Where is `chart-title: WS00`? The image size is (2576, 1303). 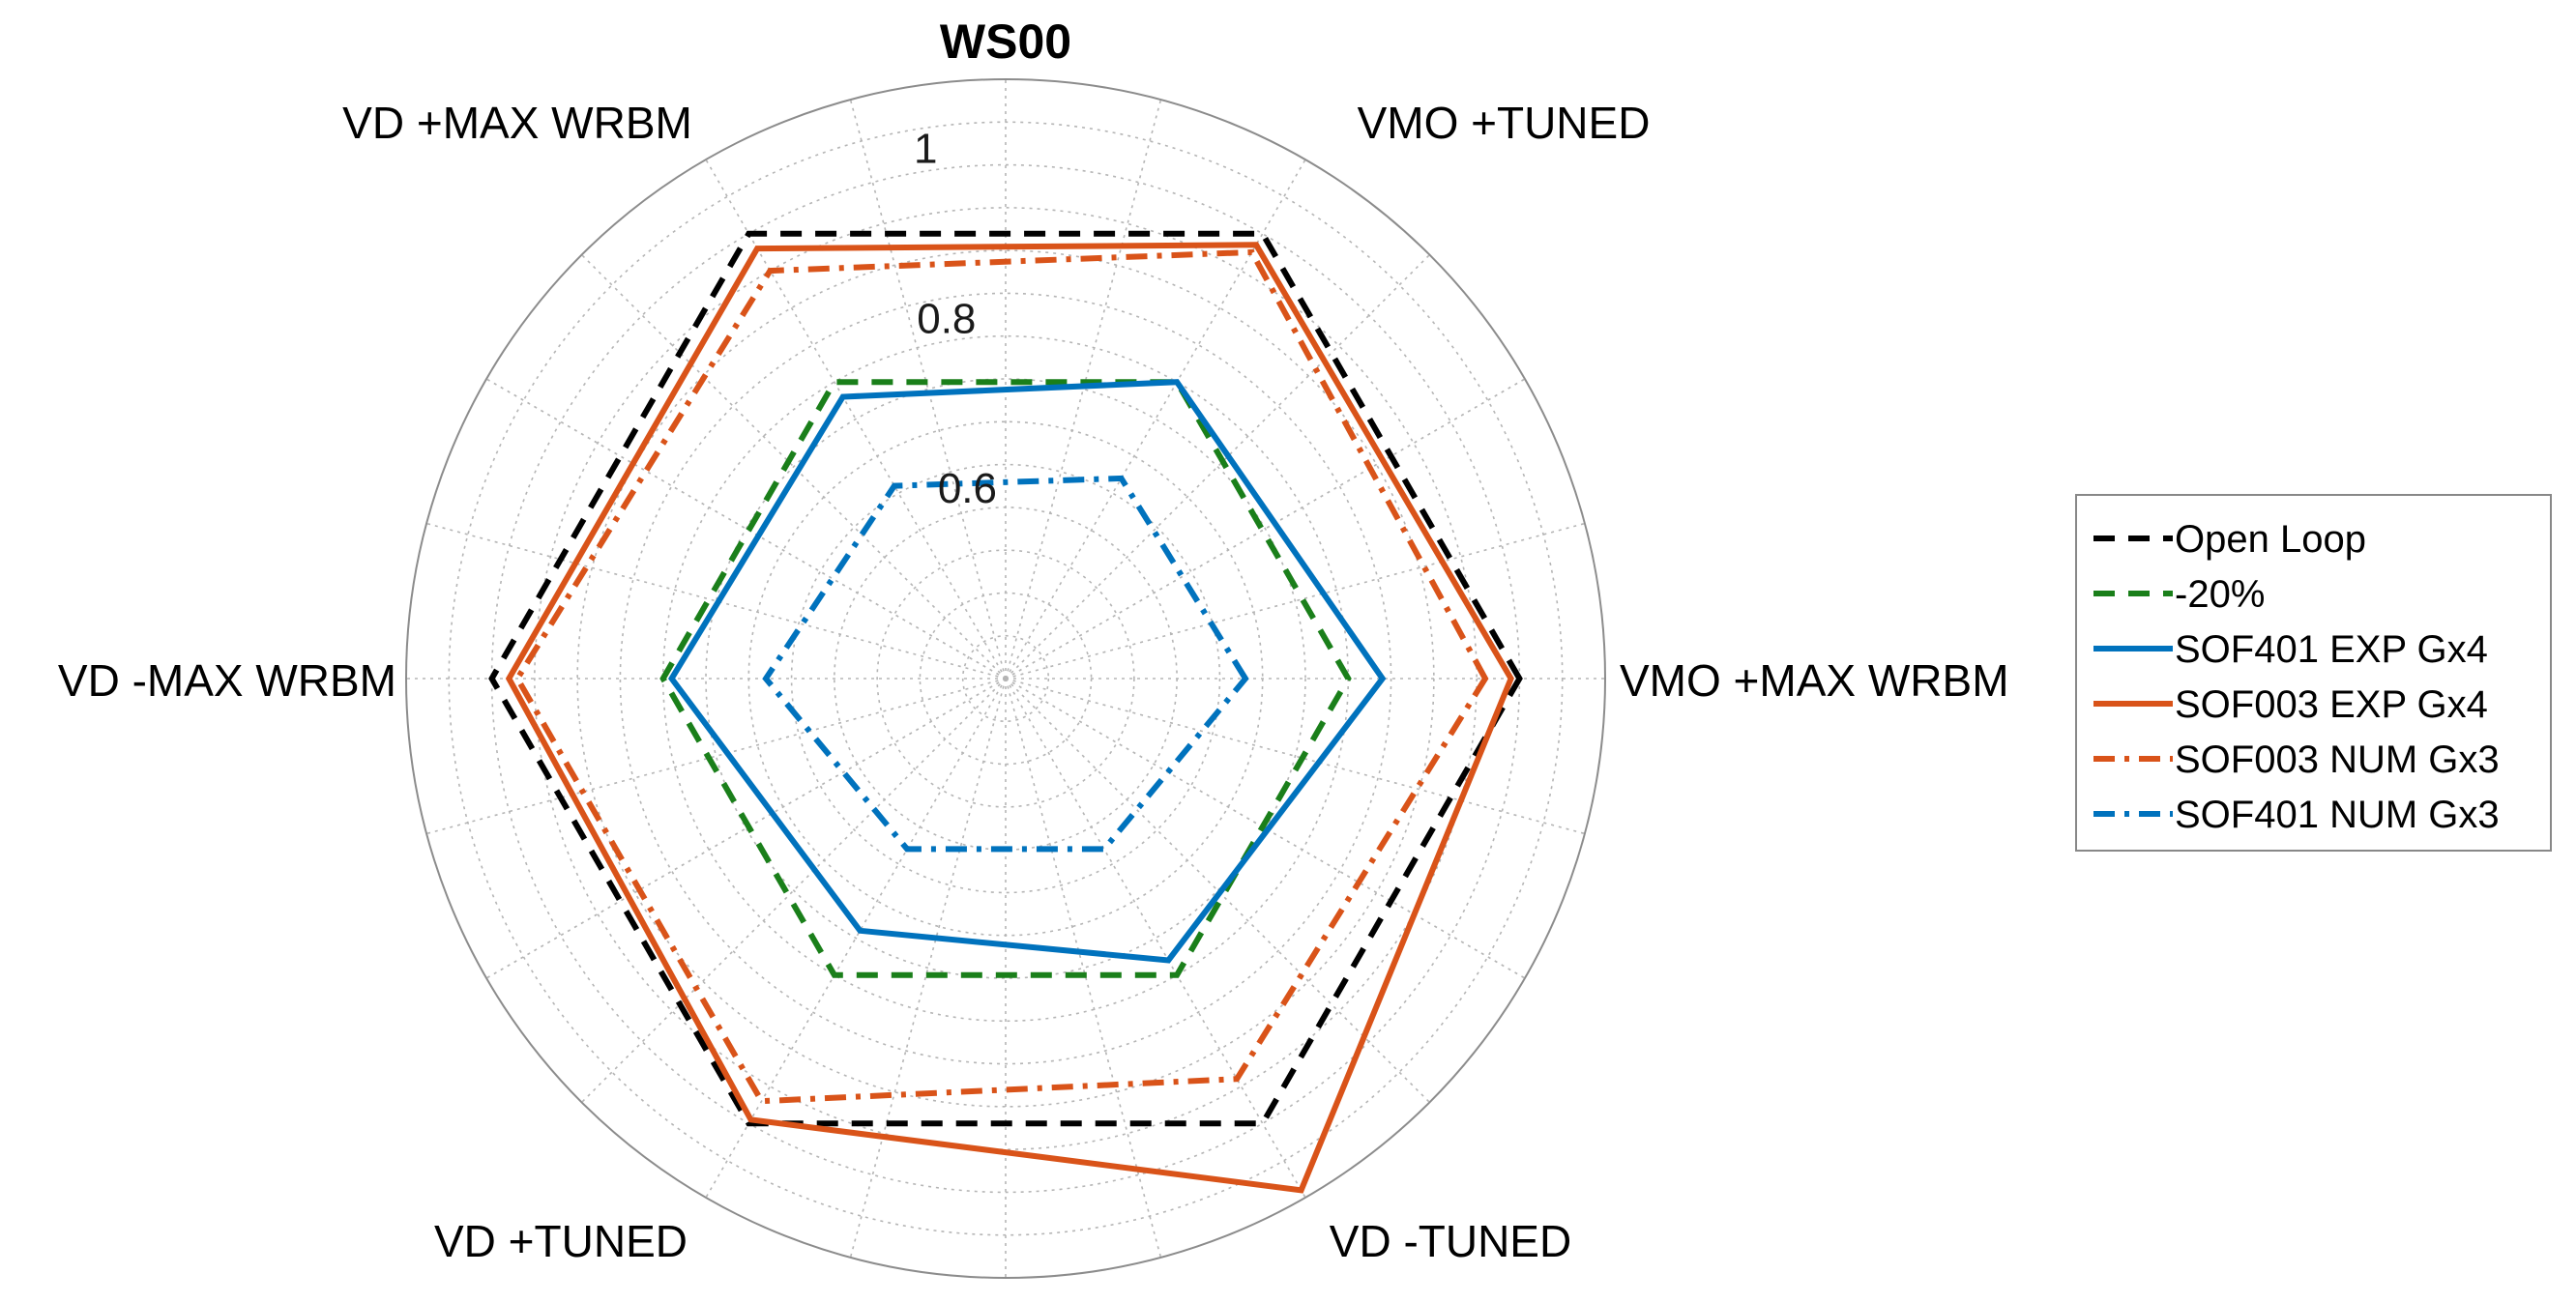 chart-title: WS00 is located at coordinates (1005, 42).